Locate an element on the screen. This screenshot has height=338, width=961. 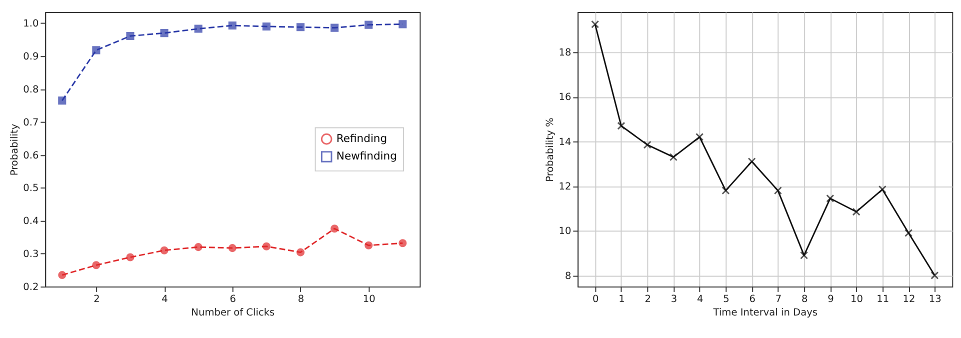
y-tick-label: 0.9 is located at coordinates (31, 57).